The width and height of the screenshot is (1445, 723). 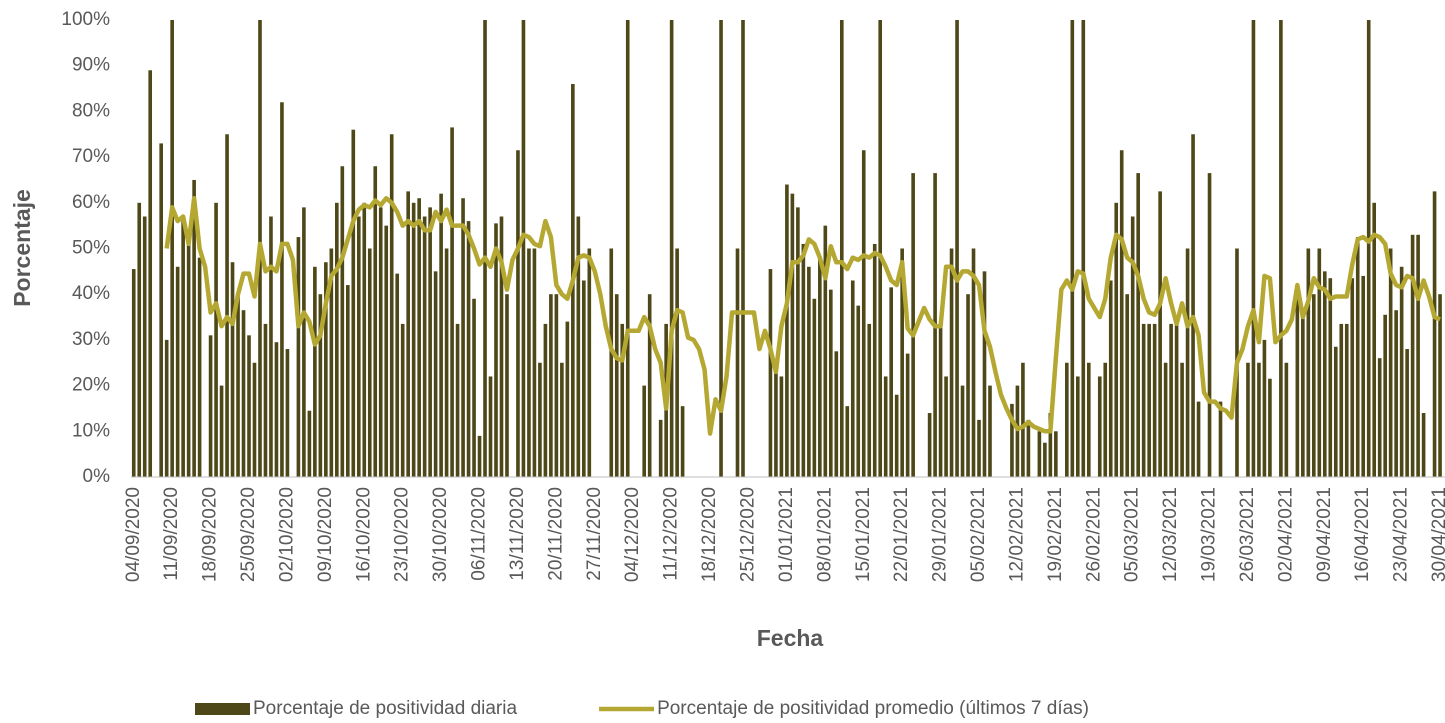 What do you see at coordinates (248, 534) in the screenshot?
I see `x-tick-label: 25/09/2020` at bounding box center [248, 534].